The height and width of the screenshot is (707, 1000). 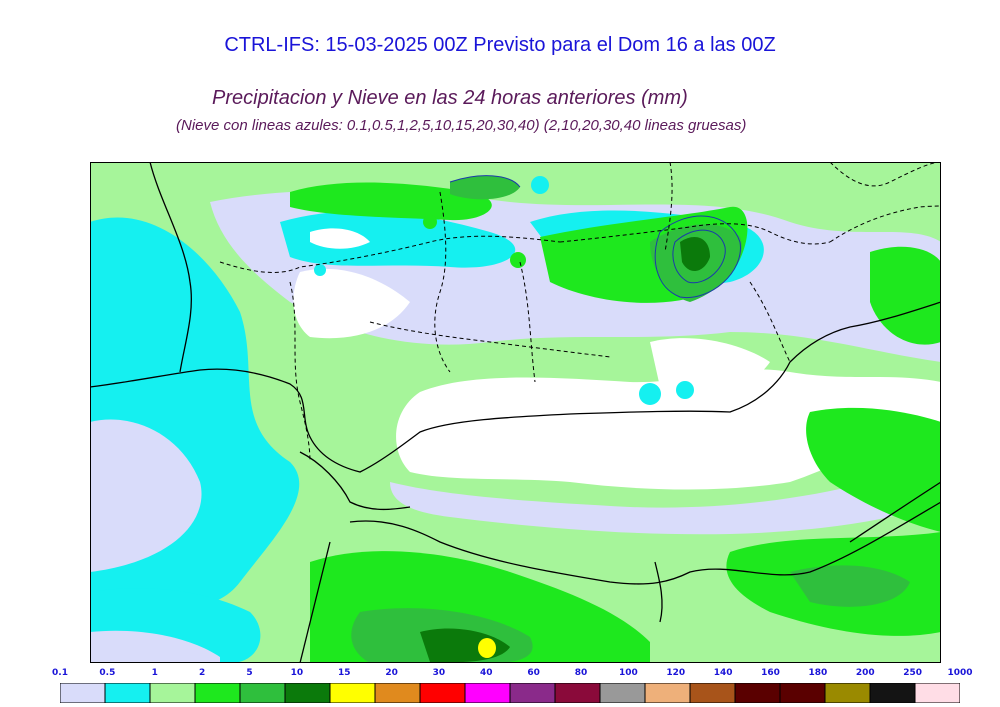 I want to click on field-sw-light, so click(x=155, y=646).